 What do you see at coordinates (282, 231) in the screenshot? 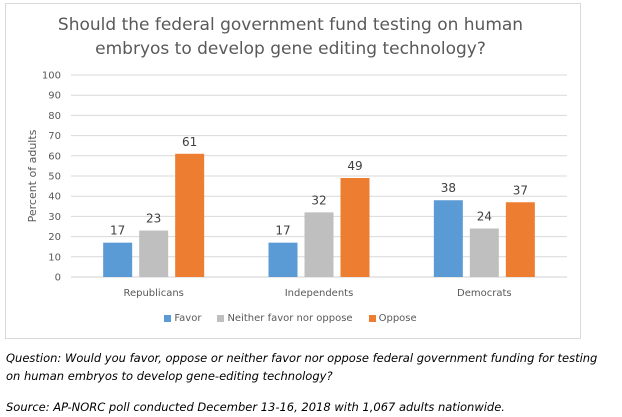
I see `data-label-independents-favor: 17` at bounding box center [282, 231].